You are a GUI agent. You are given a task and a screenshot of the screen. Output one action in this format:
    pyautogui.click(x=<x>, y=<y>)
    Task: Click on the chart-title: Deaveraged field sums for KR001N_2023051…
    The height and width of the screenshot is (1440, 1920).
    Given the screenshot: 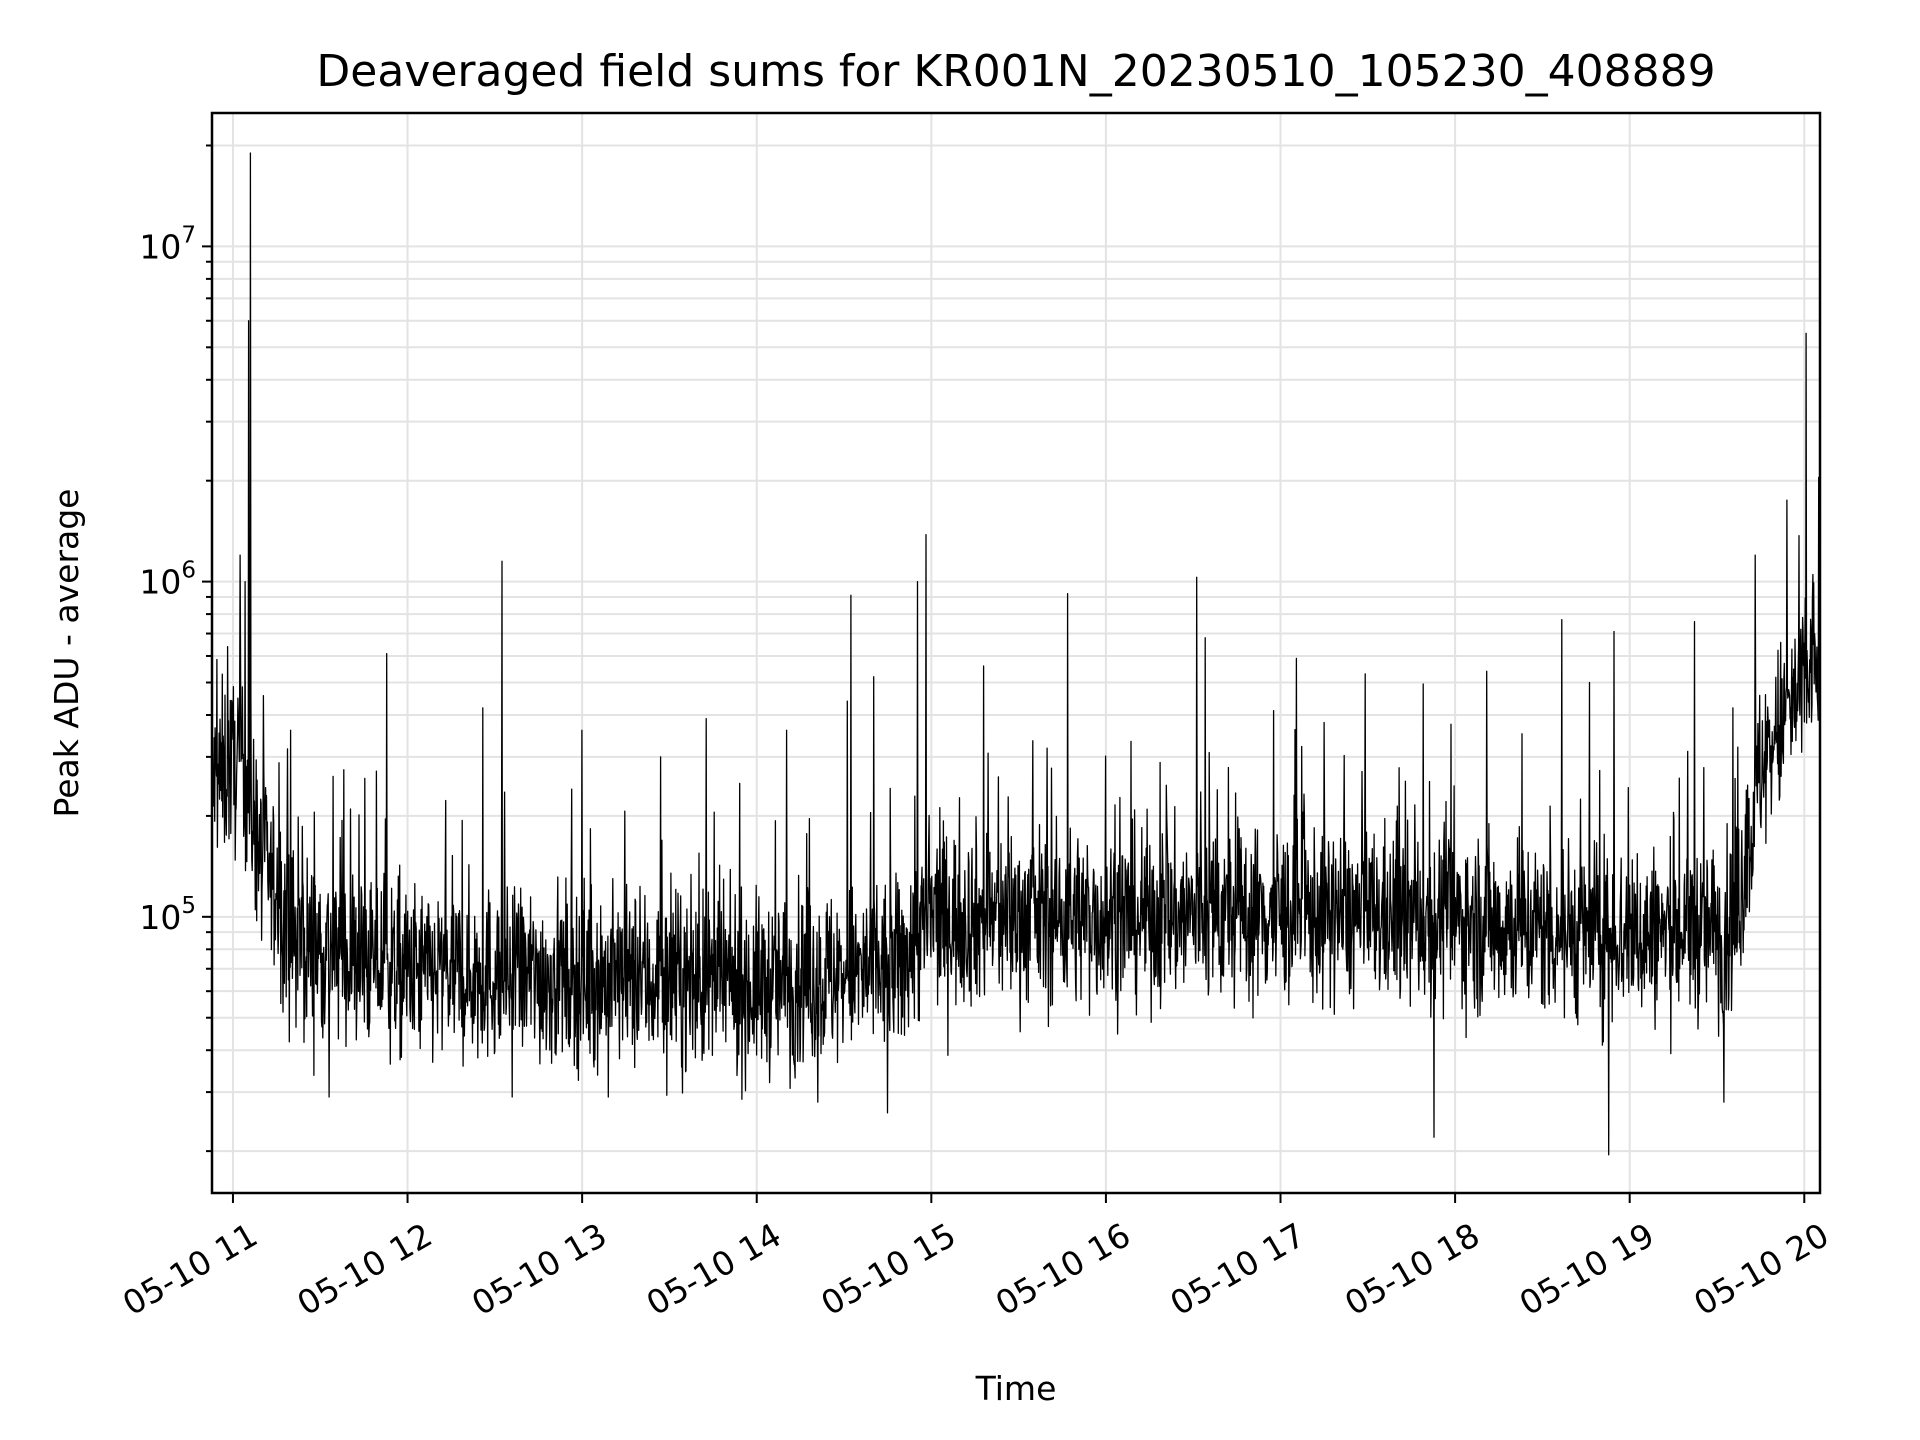 What is the action you would take?
    pyautogui.click(x=1015, y=71)
    